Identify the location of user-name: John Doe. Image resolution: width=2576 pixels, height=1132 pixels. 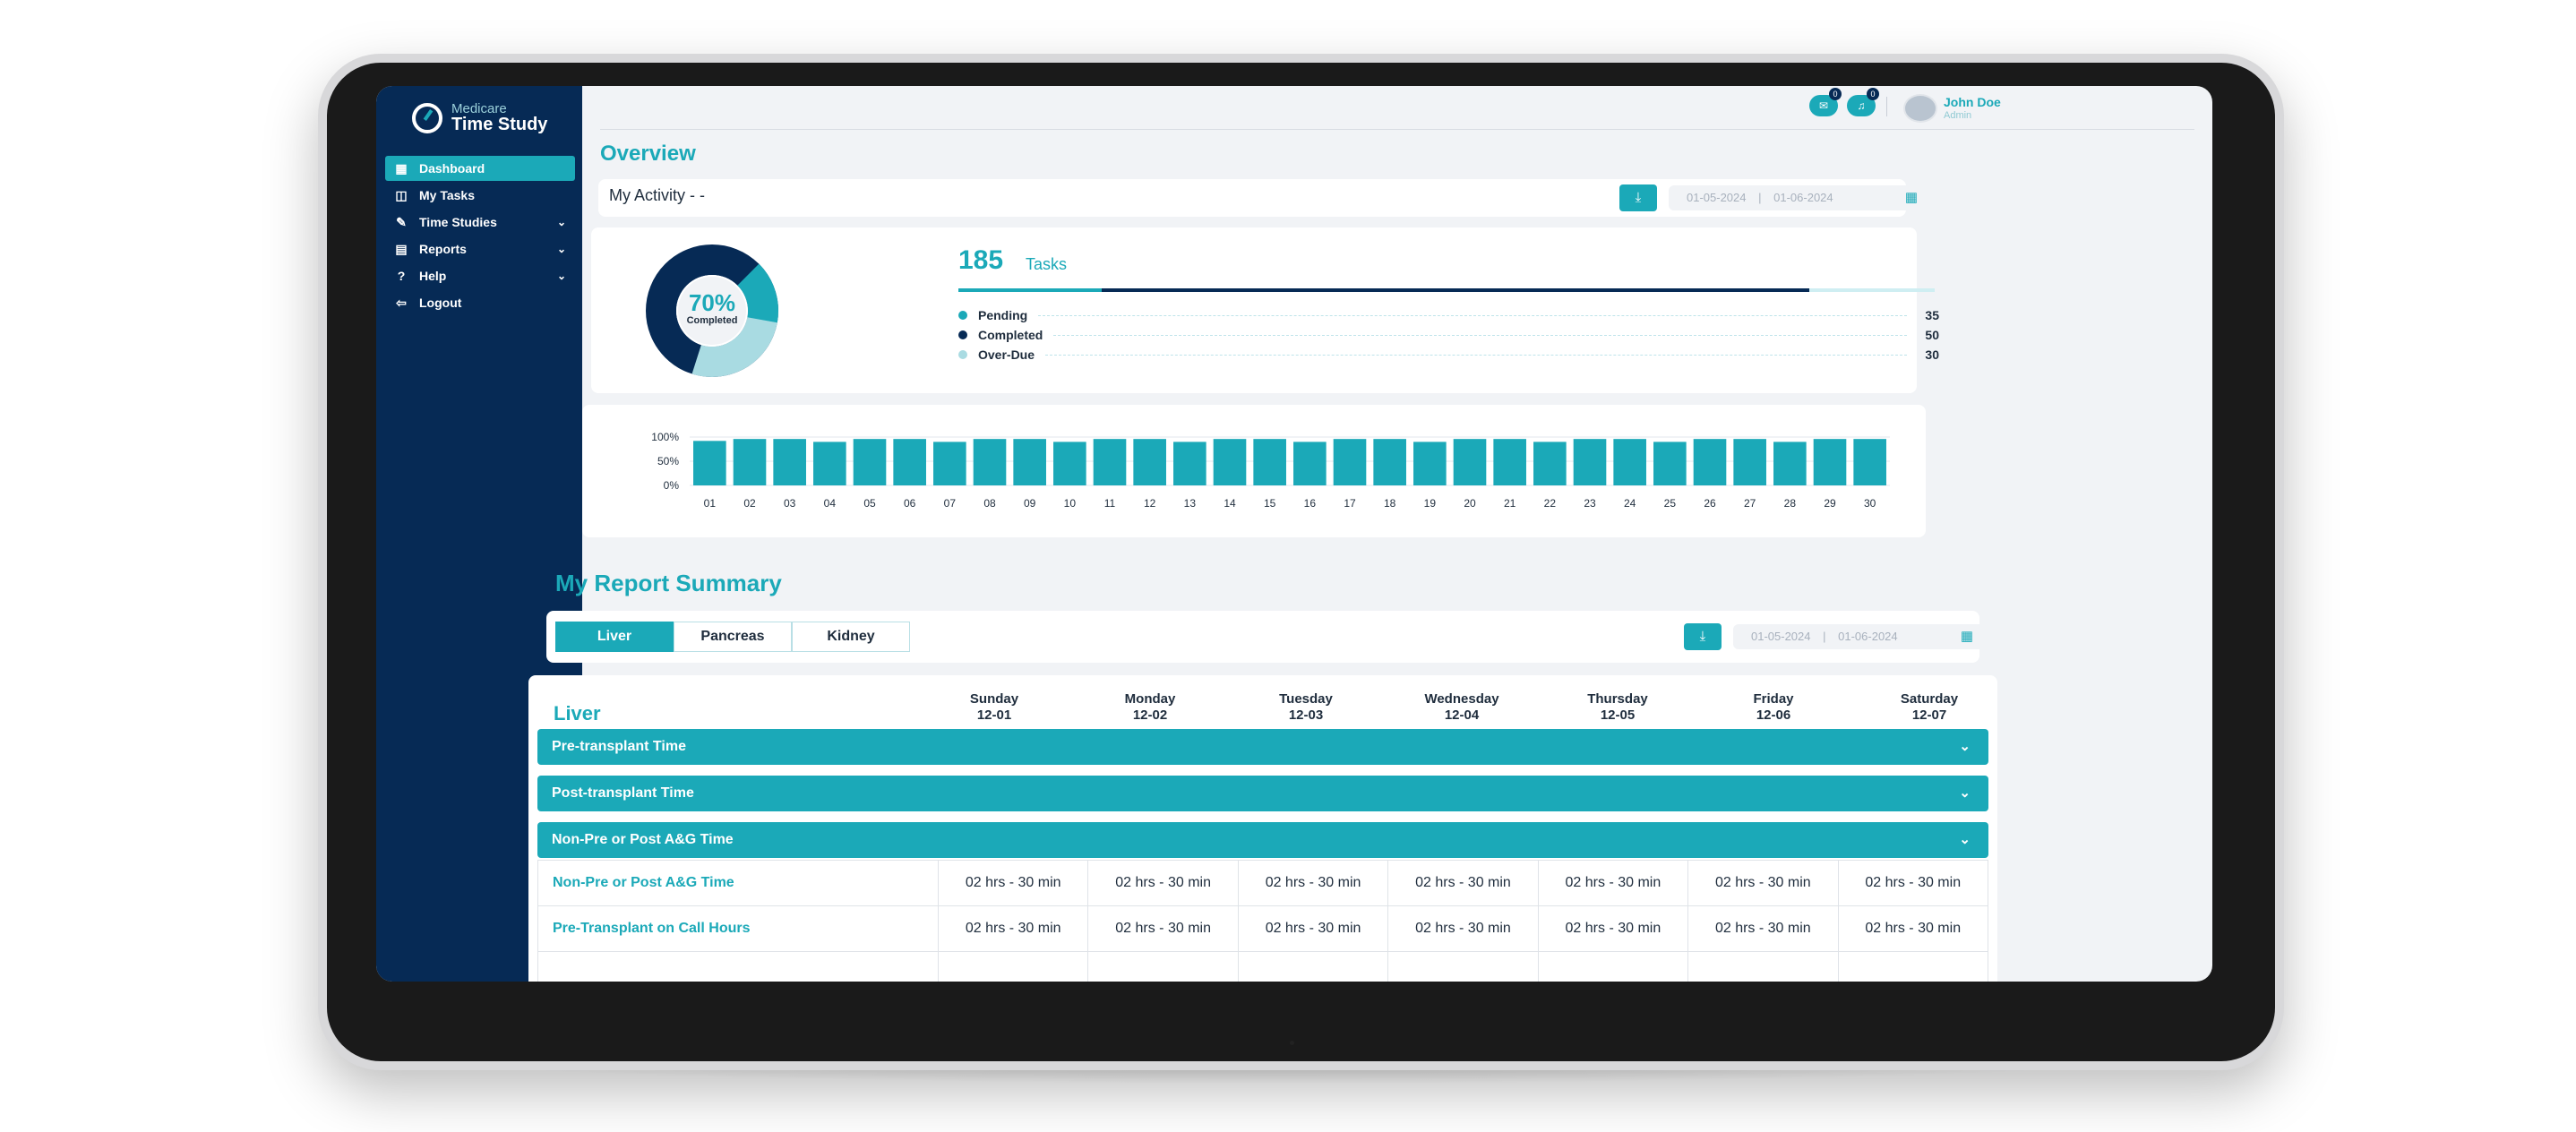
(1972, 102).